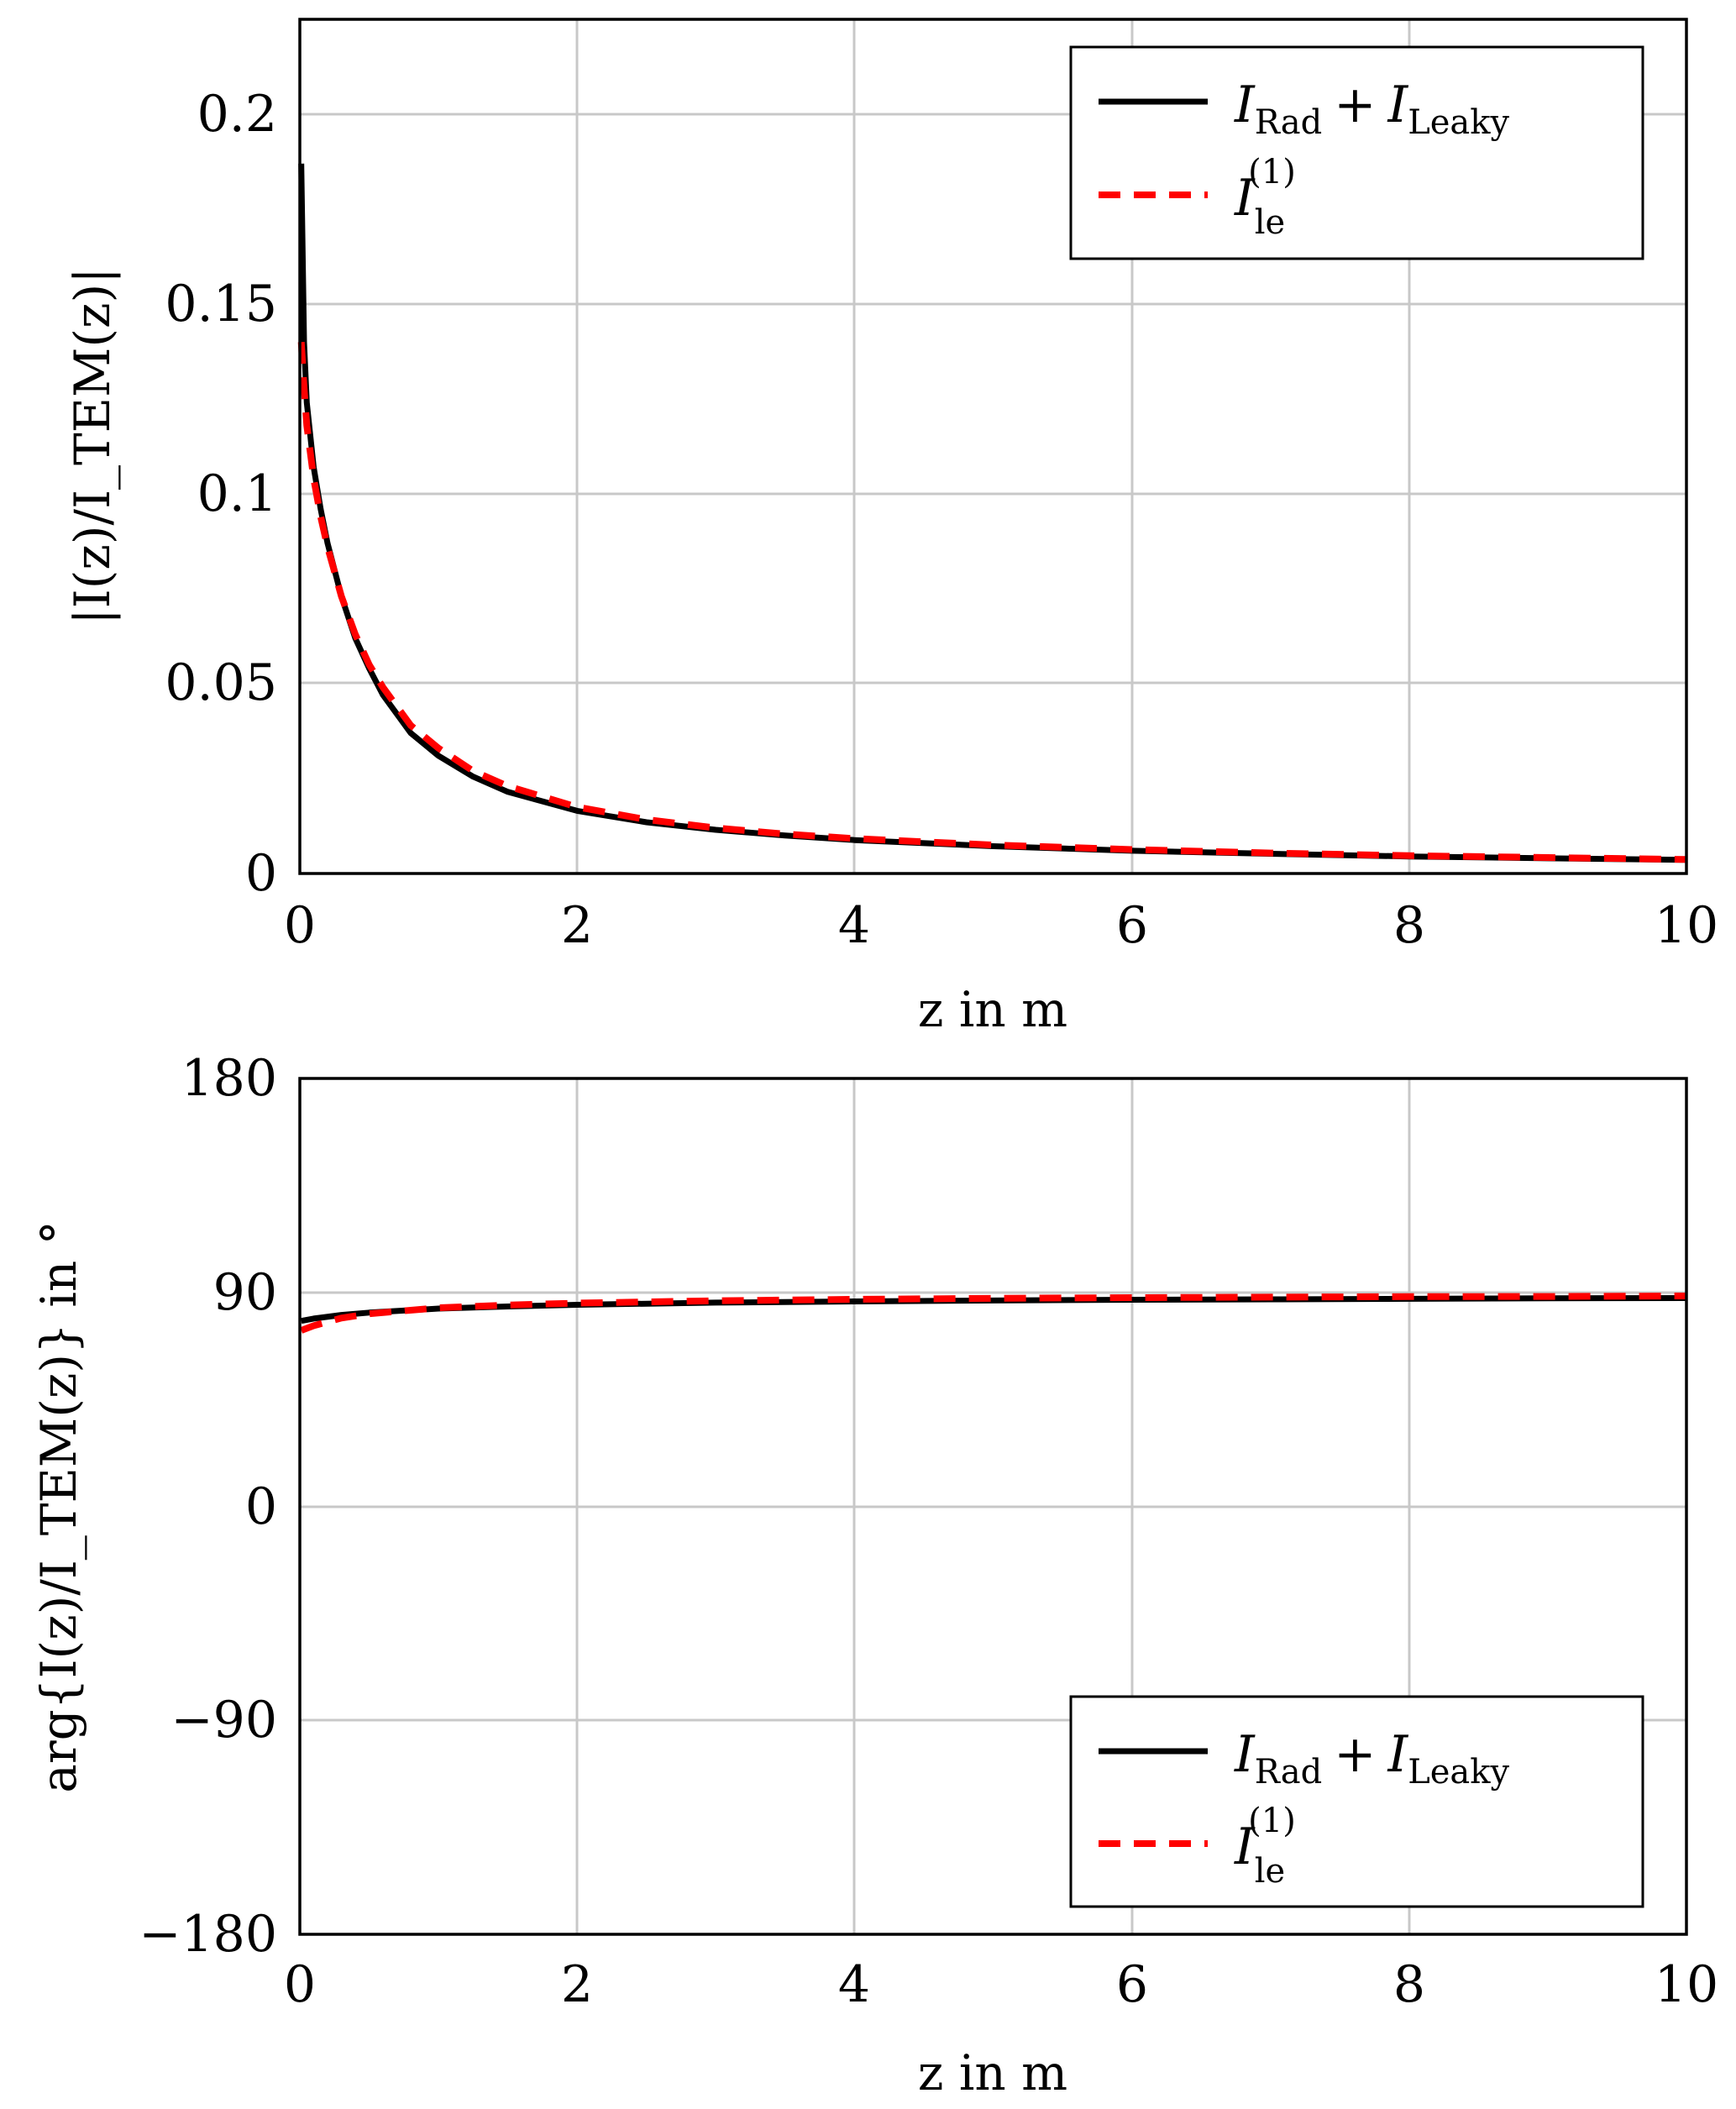 The image size is (1736, 2109). Describe the element at coordinates (208, 1506) in the screenshot. I see `y-tick-labels: −180 −90 0 90 180` at that location.